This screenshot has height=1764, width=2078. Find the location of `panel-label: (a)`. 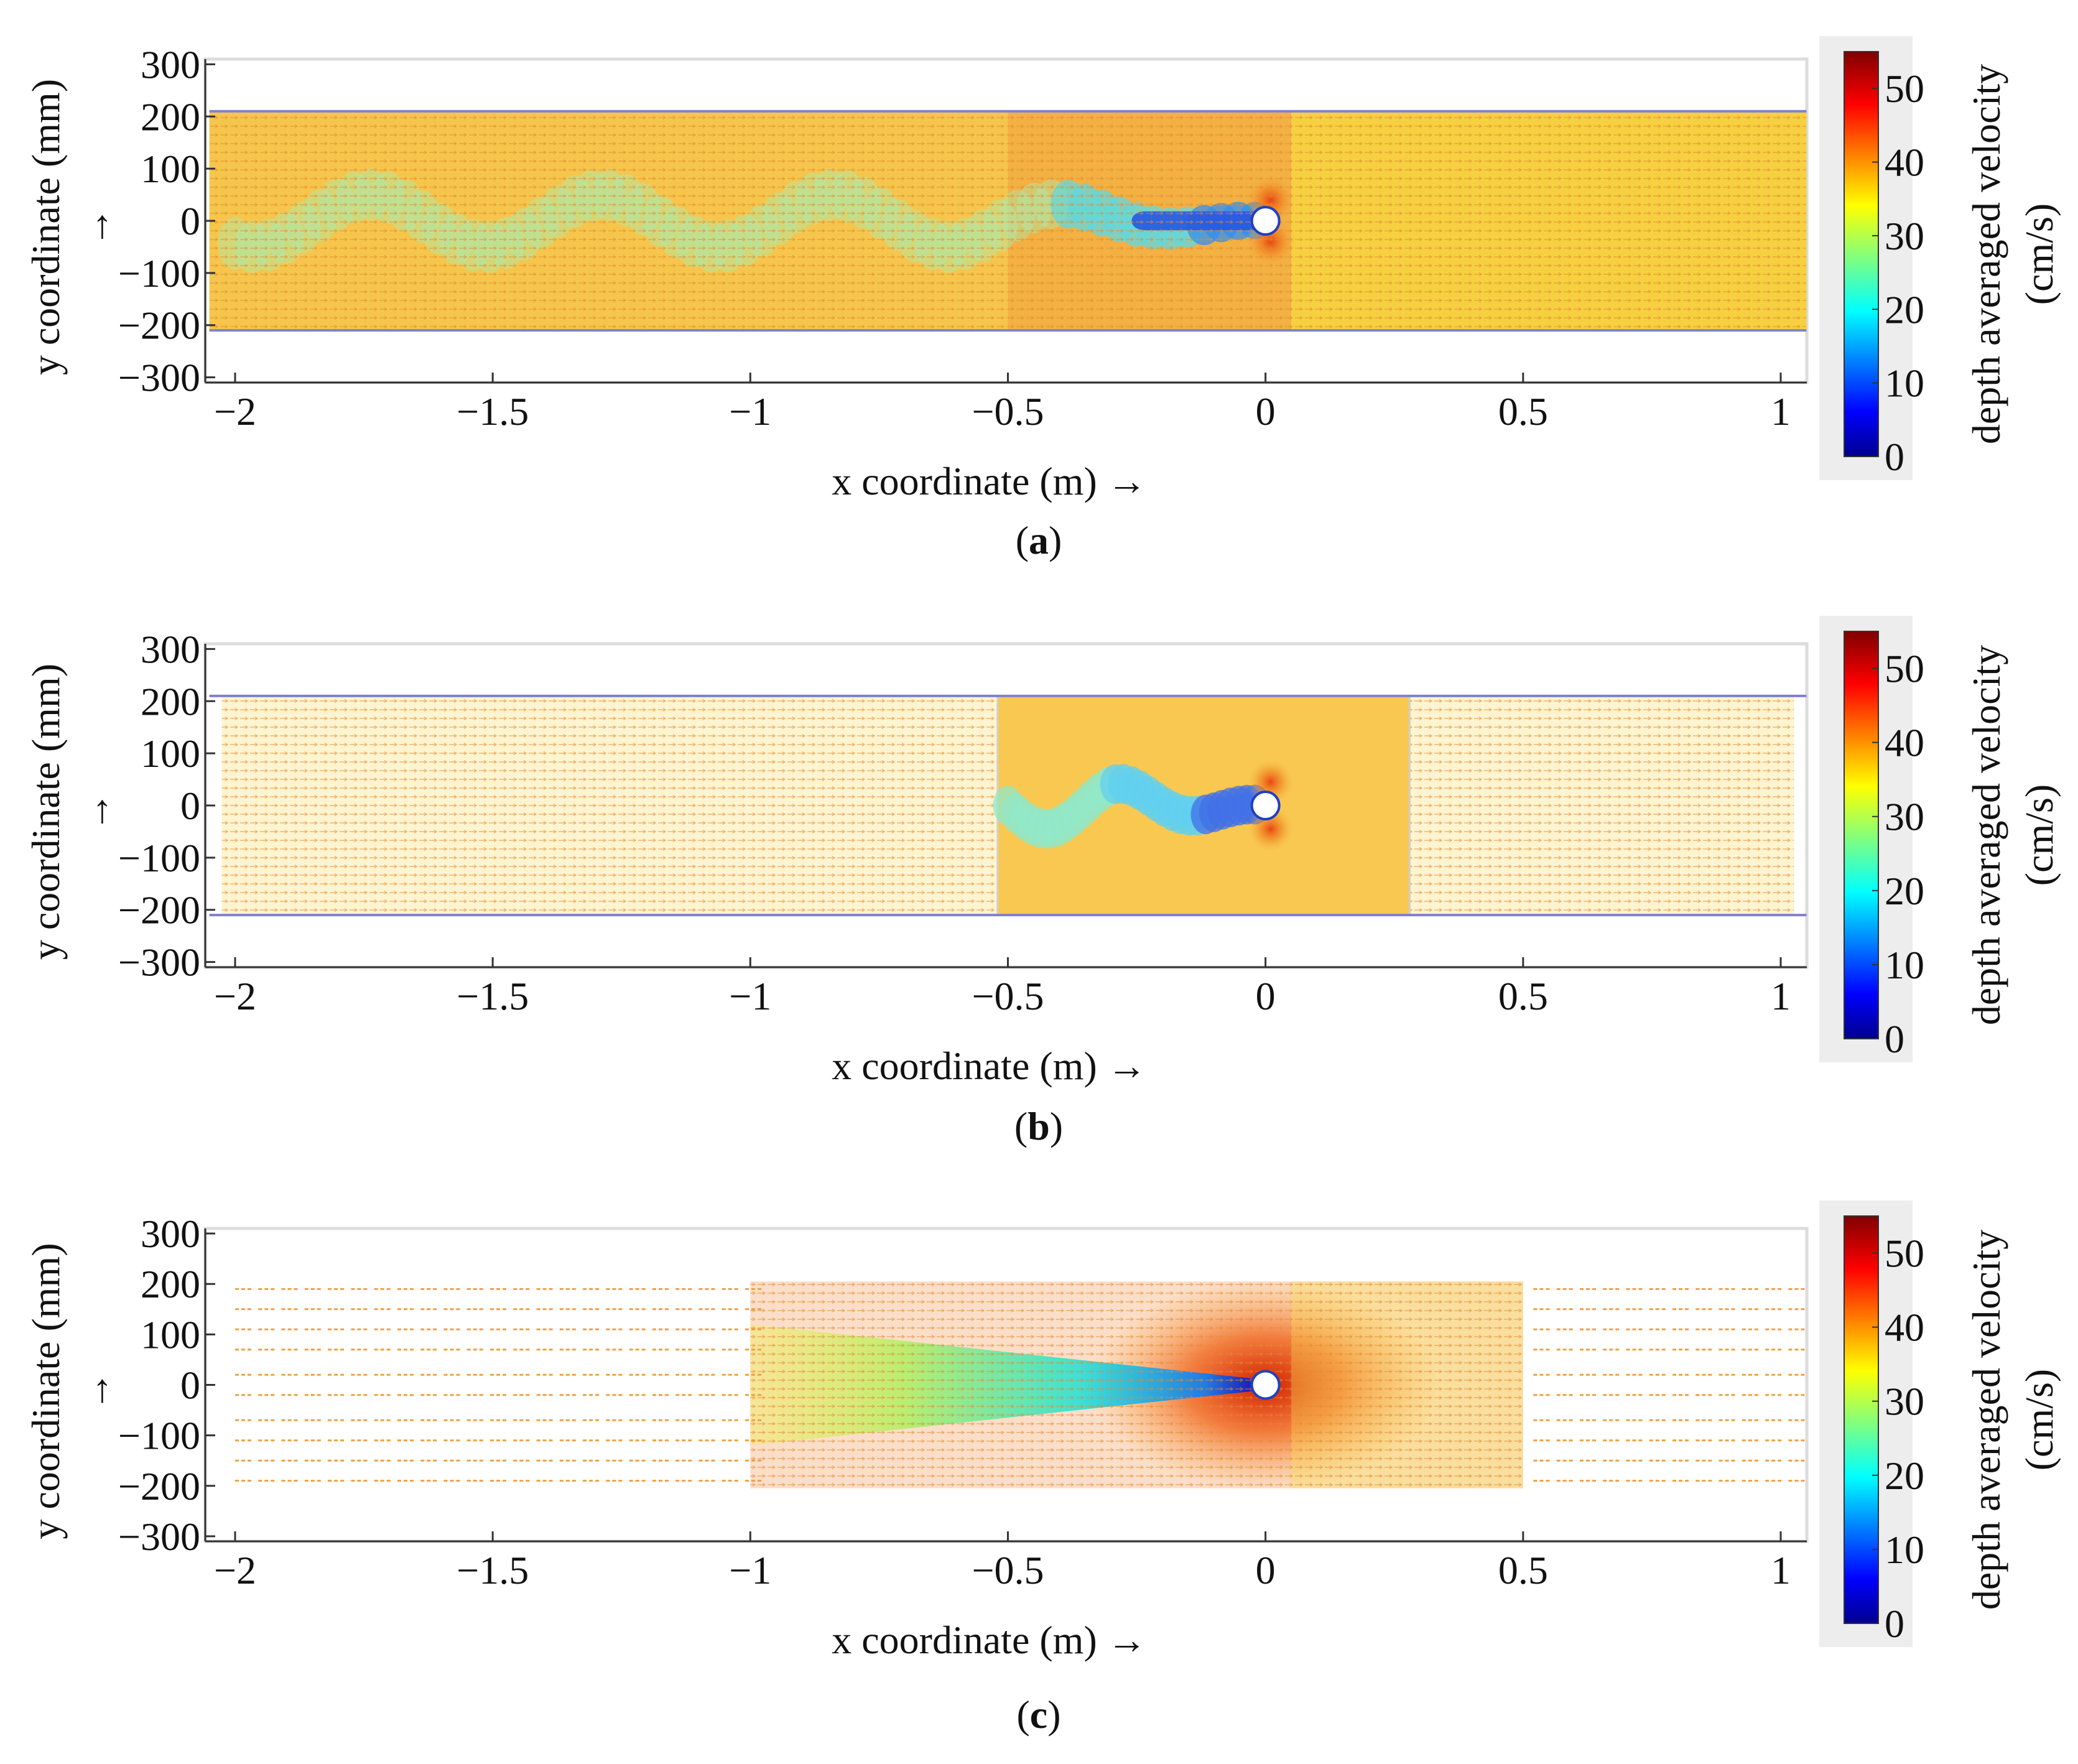

panel-label: (a) is located at coordinates (1039, 540).